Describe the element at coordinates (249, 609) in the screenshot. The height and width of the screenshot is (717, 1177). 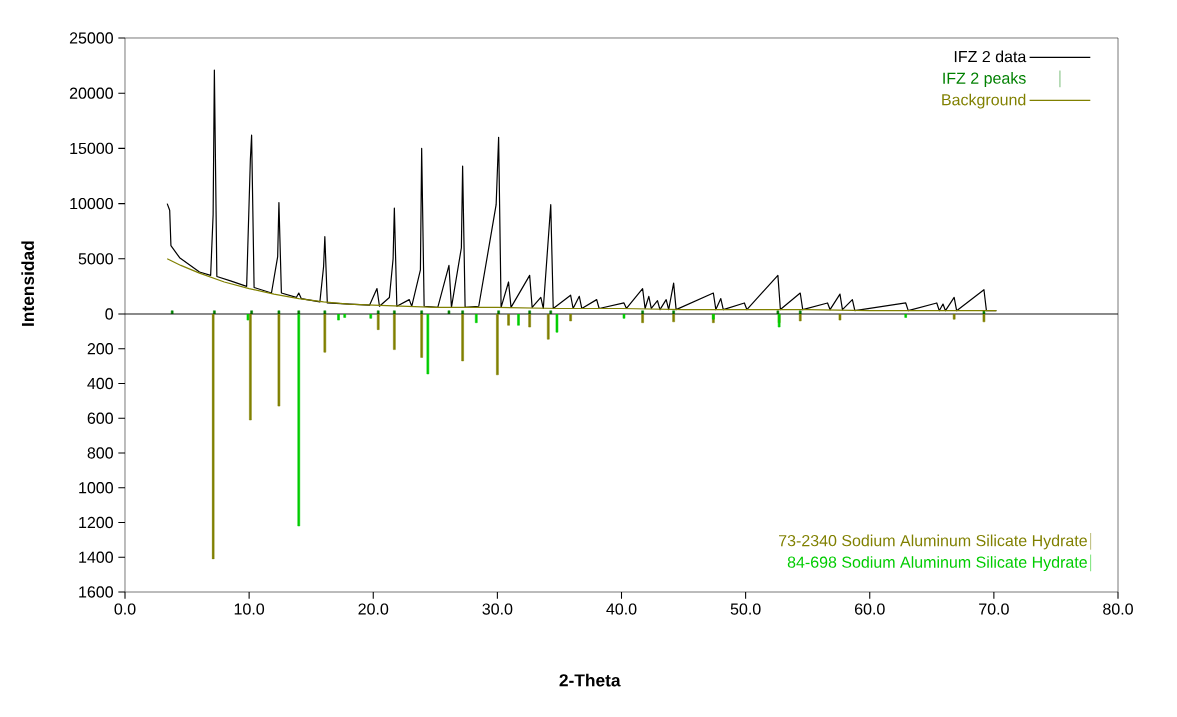
I see `x-tick-label: 10.0` at that location.